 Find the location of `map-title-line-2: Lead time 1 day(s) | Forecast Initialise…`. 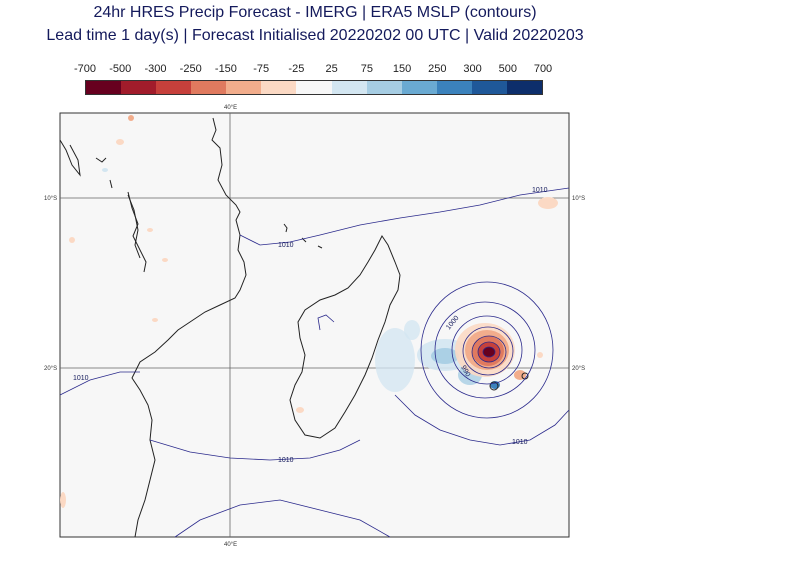

map-title-line-2: Lead time 1 day(s) | Forecast Initialise… is located at coordinates (315, 35).